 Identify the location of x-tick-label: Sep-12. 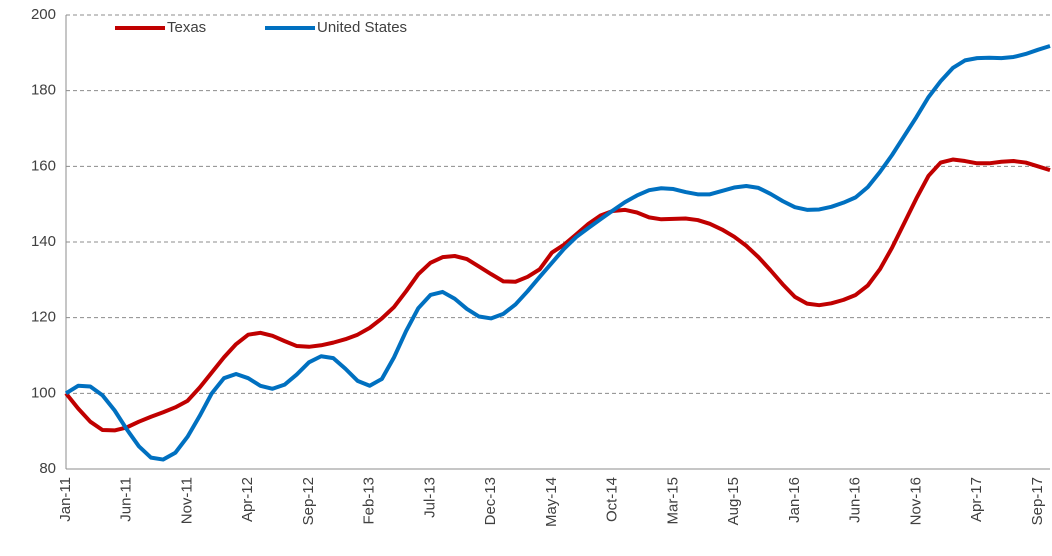
(308, 501).